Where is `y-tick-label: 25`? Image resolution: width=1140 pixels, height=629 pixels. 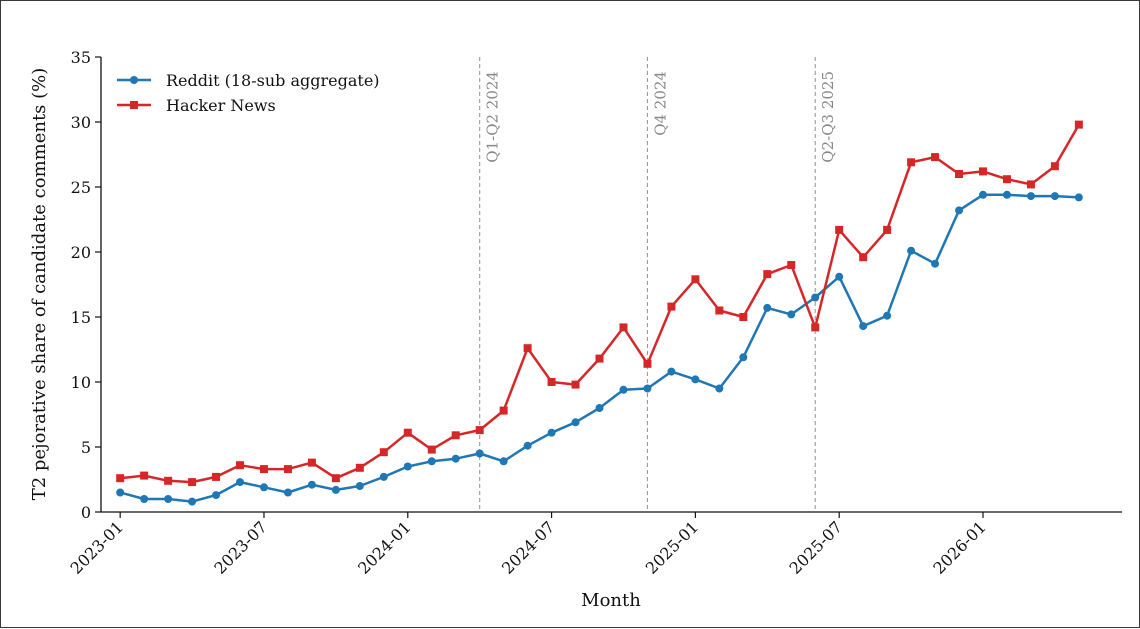 y-tick-label: 25 is located at coordinates (81, 187).